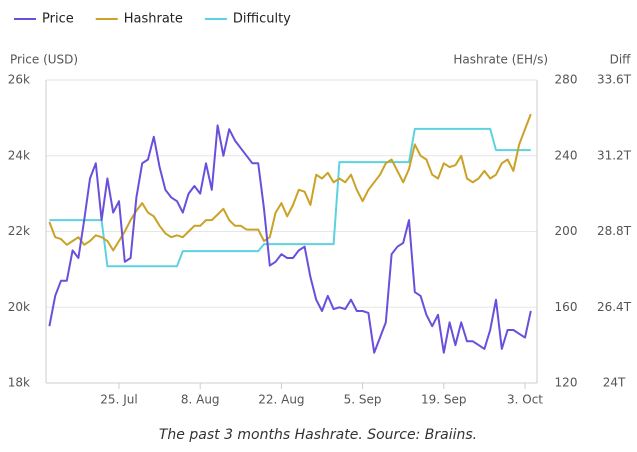 This screenshot has width=637, height=452. Describe the element at coordinates (19, 80) in the screenshot. I see `y-tick-label: 26k` at that location.